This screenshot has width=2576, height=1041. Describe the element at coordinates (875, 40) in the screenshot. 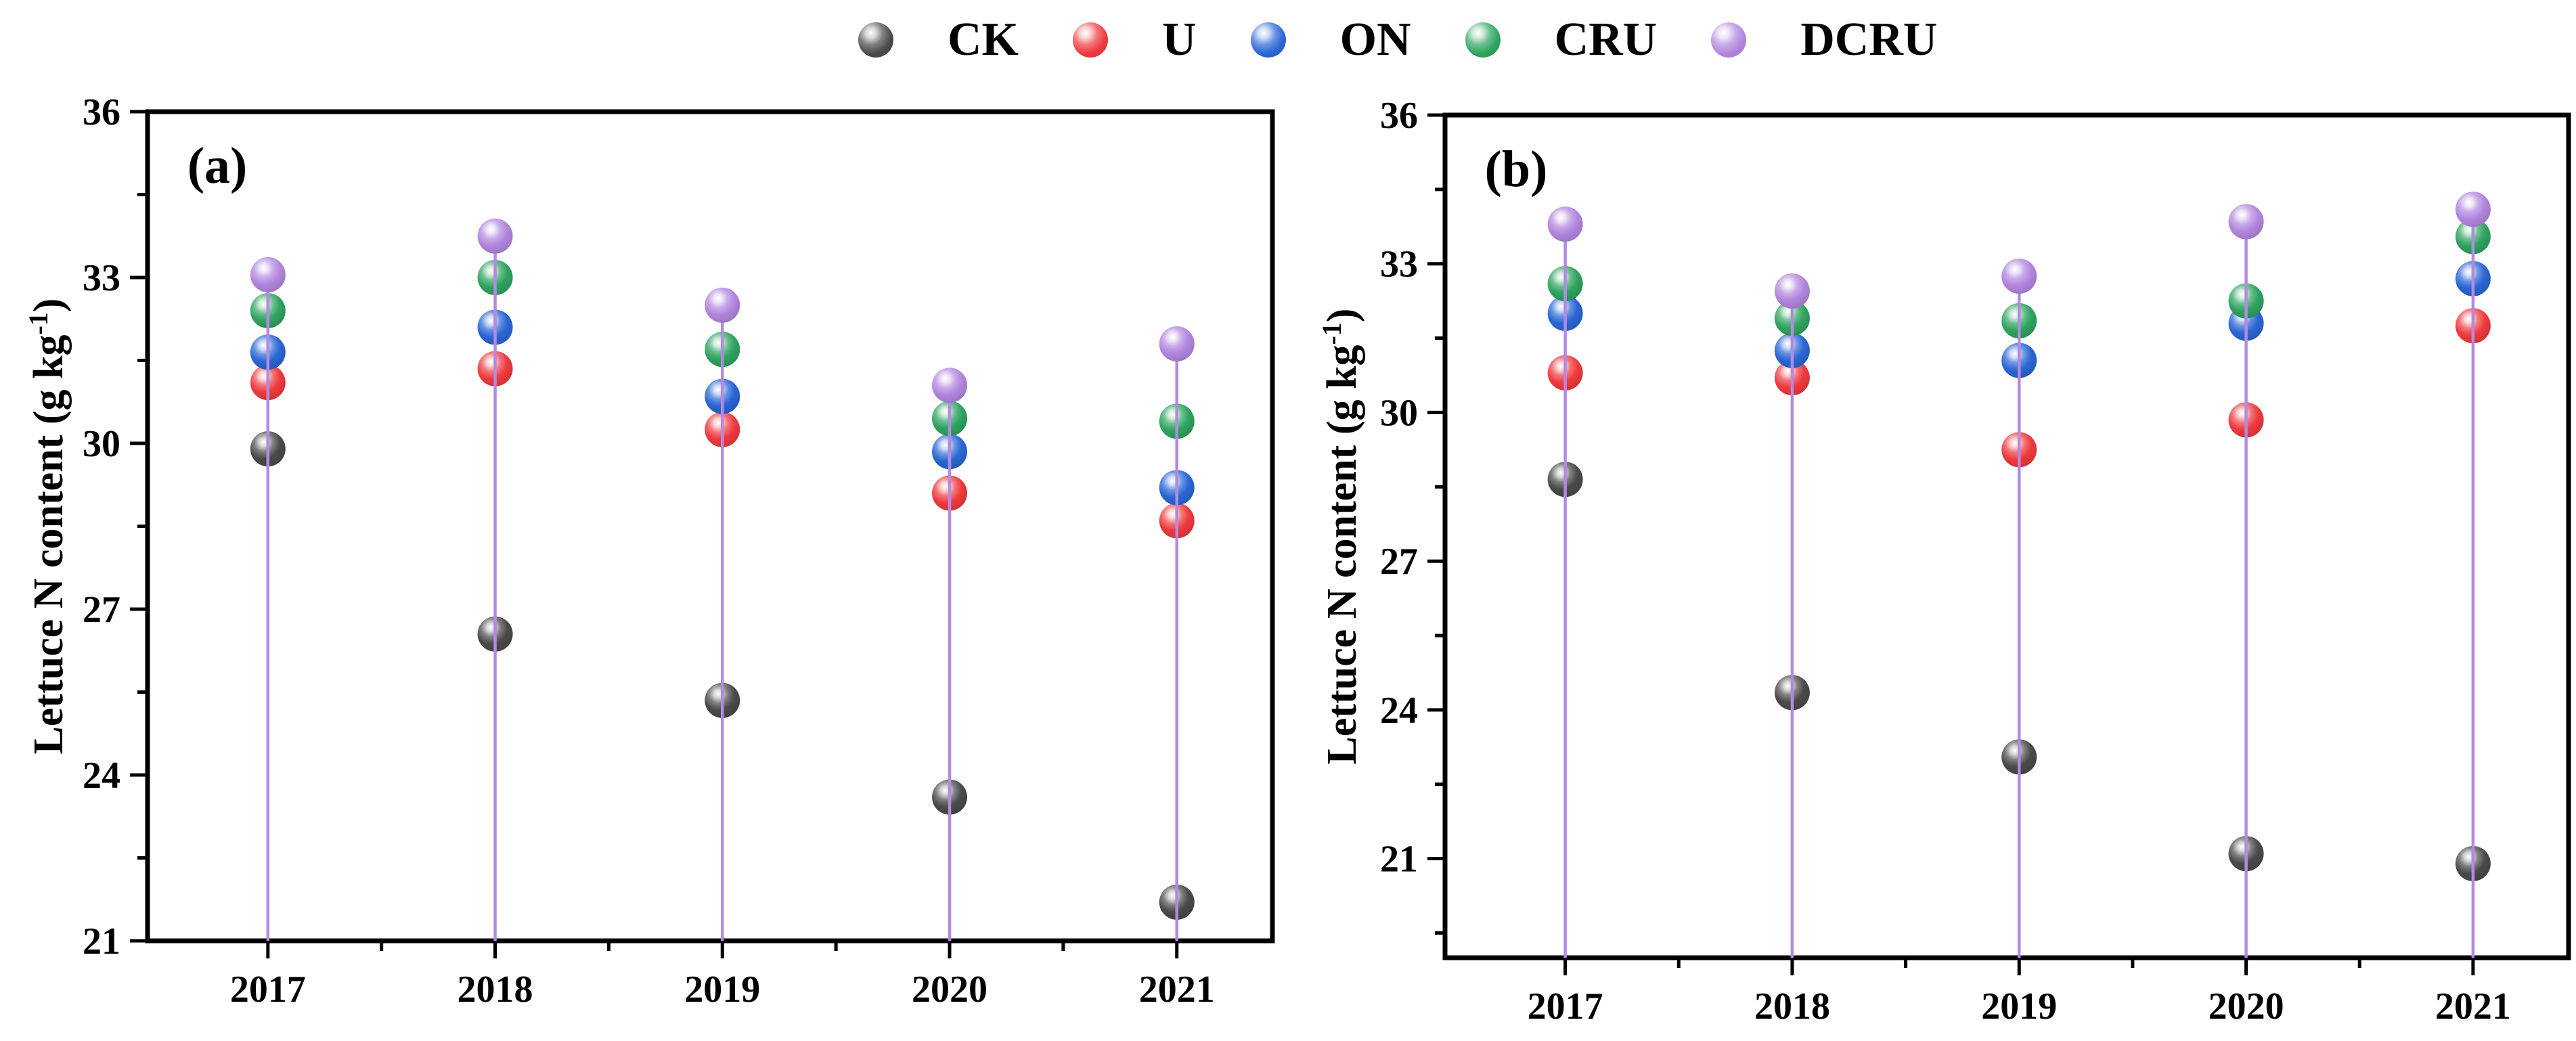

I see `ck-sphere-icon` at that location.